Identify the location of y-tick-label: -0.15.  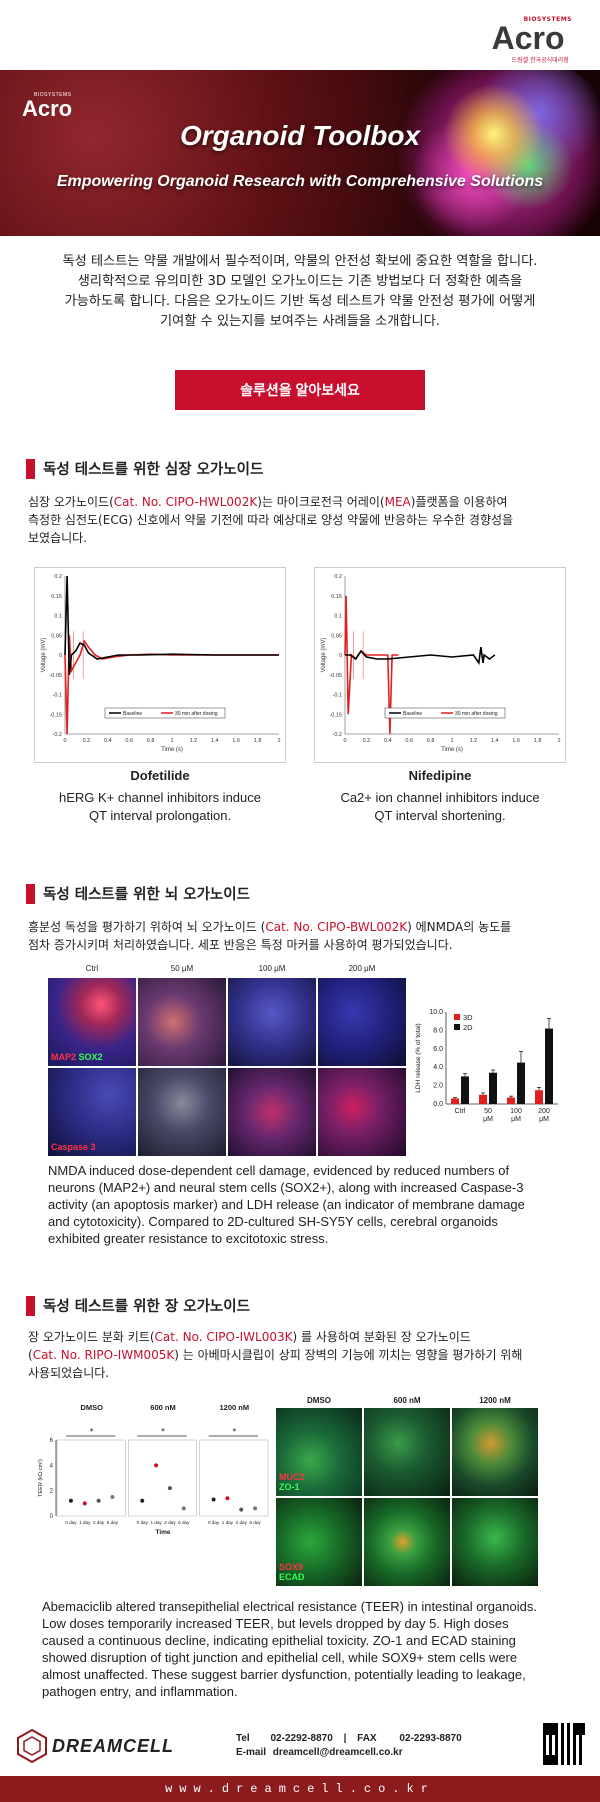
(55, 715).